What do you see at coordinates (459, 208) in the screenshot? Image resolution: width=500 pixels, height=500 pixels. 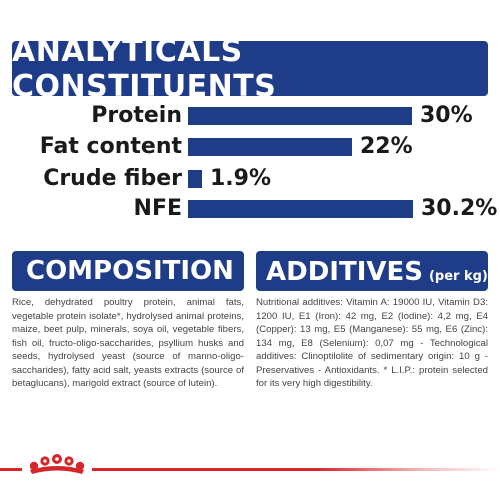 I see `nutrient-value-nfe: 30.2%` at bounding box center [459, 208].